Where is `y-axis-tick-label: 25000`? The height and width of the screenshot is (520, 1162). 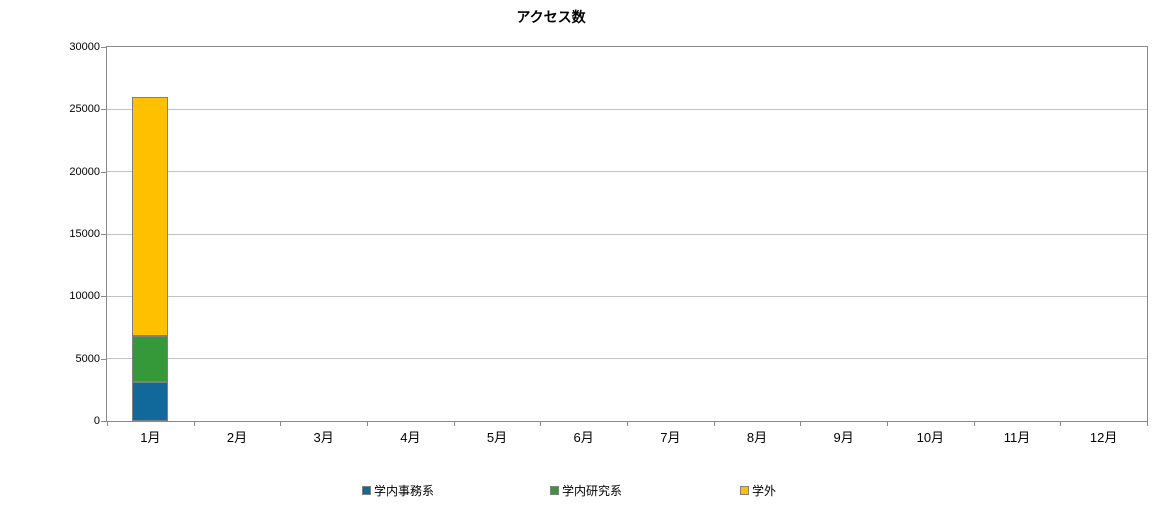
y-axis-tick-label: 25000 is located at coordinates (84, 109).